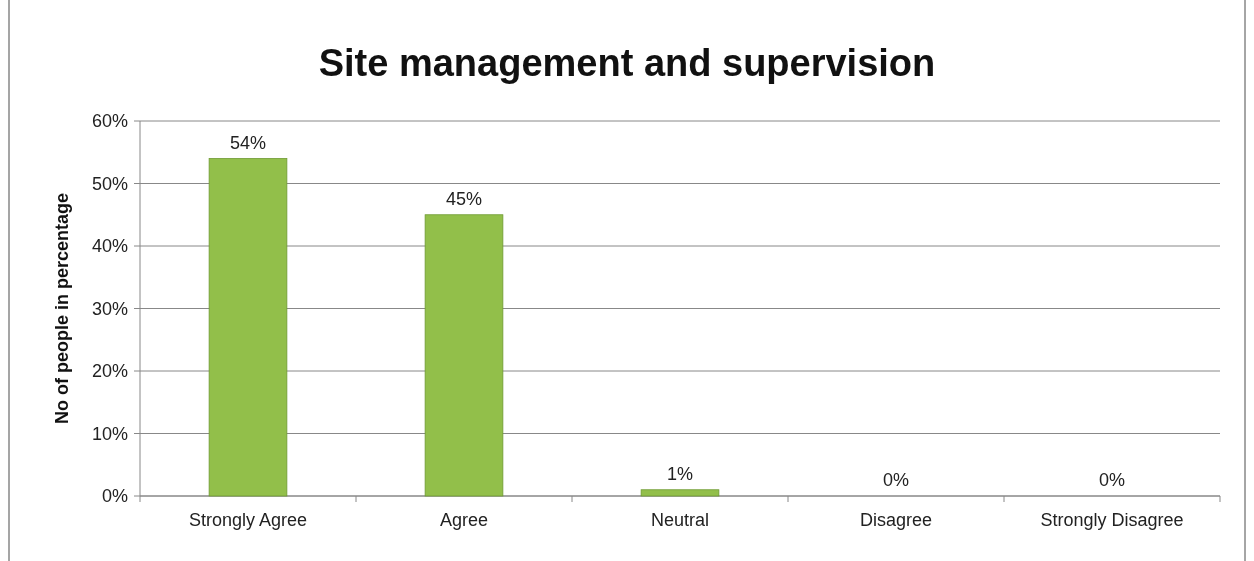  What do you see at coordinates (1112, 520) in the screenshot?
I see `x-tick-label: Strongly Disagree` at bounding box center [1112, 520].